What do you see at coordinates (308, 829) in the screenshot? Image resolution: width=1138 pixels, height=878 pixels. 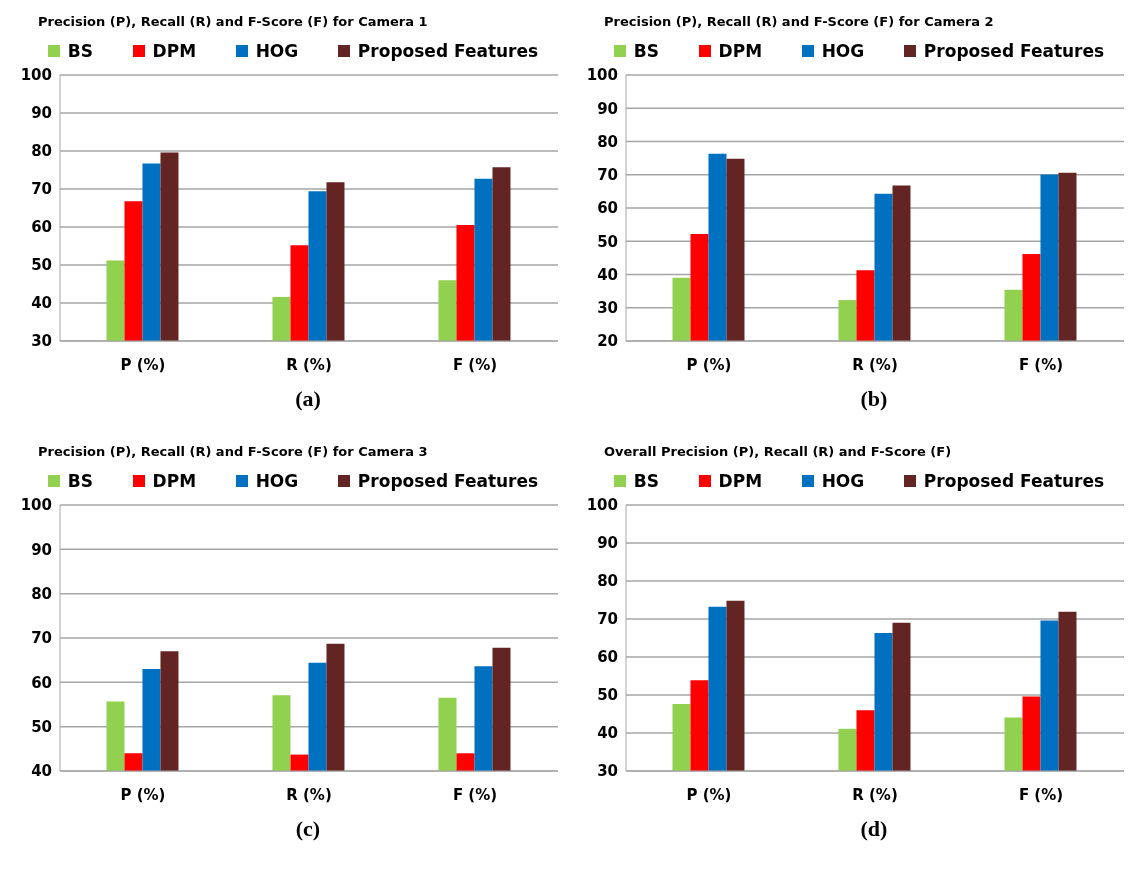 I see `text: (c)` at bounding box center [308, 829].